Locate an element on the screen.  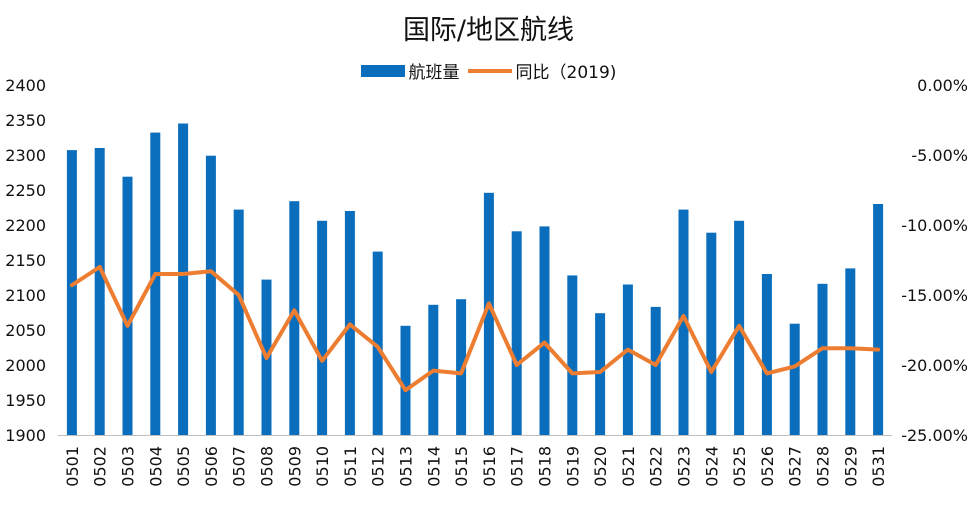
legend-item-bar: 航班量 is located at coordinates (410, 70).